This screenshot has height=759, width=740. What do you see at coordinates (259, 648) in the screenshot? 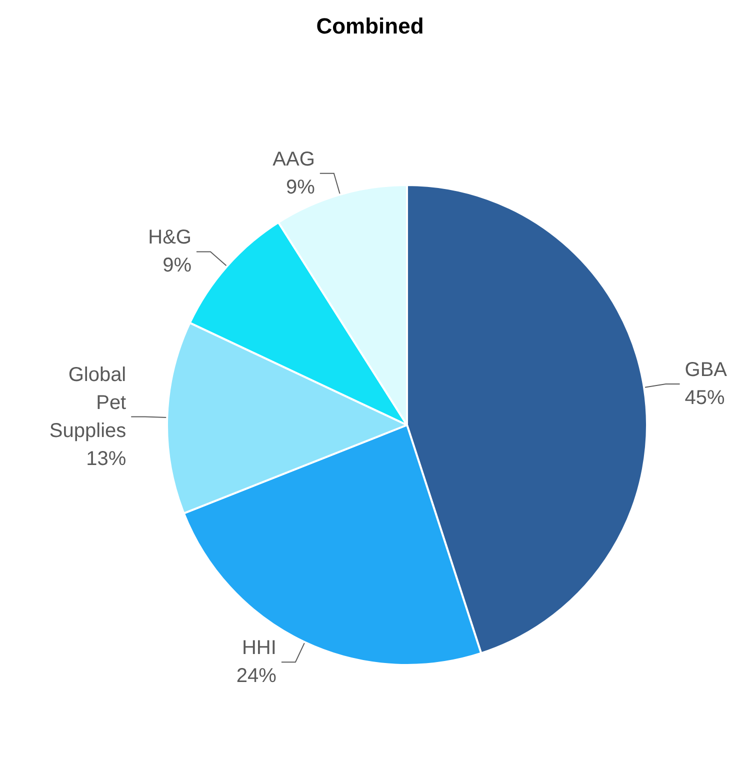
I see `slice-label: HHI` at bounding box center [259, 648].